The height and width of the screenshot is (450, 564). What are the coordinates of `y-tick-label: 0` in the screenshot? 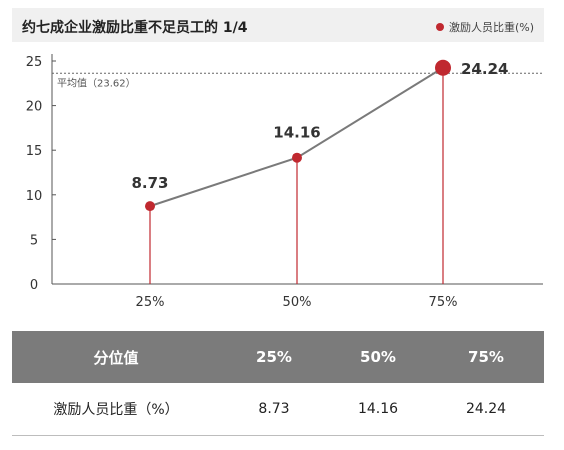 It's located at (34, 285).